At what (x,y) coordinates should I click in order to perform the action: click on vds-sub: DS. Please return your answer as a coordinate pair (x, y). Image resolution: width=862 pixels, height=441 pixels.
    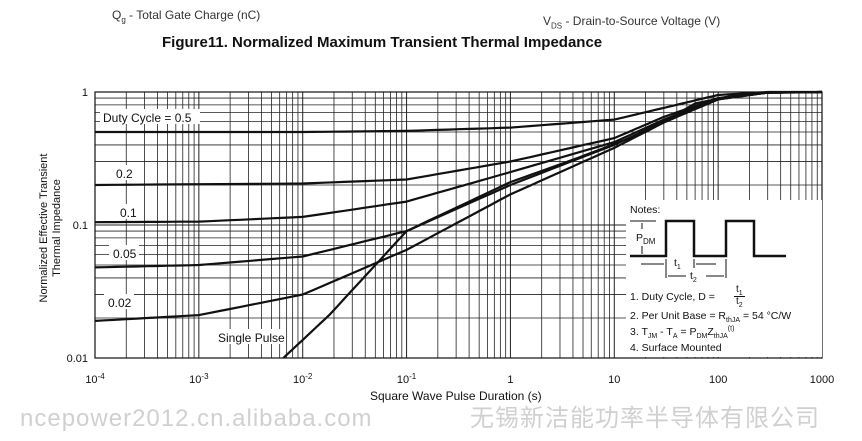
    Looking at the image, I should click on (557, 26).